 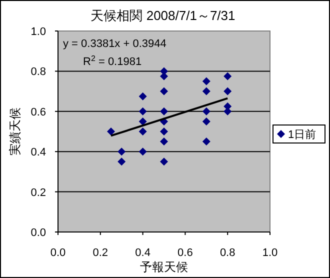 What do you see at coordinates (142, 253) in the screenshot?
I see `x-tick-label: 0.4` at bounding box center [142, 253].